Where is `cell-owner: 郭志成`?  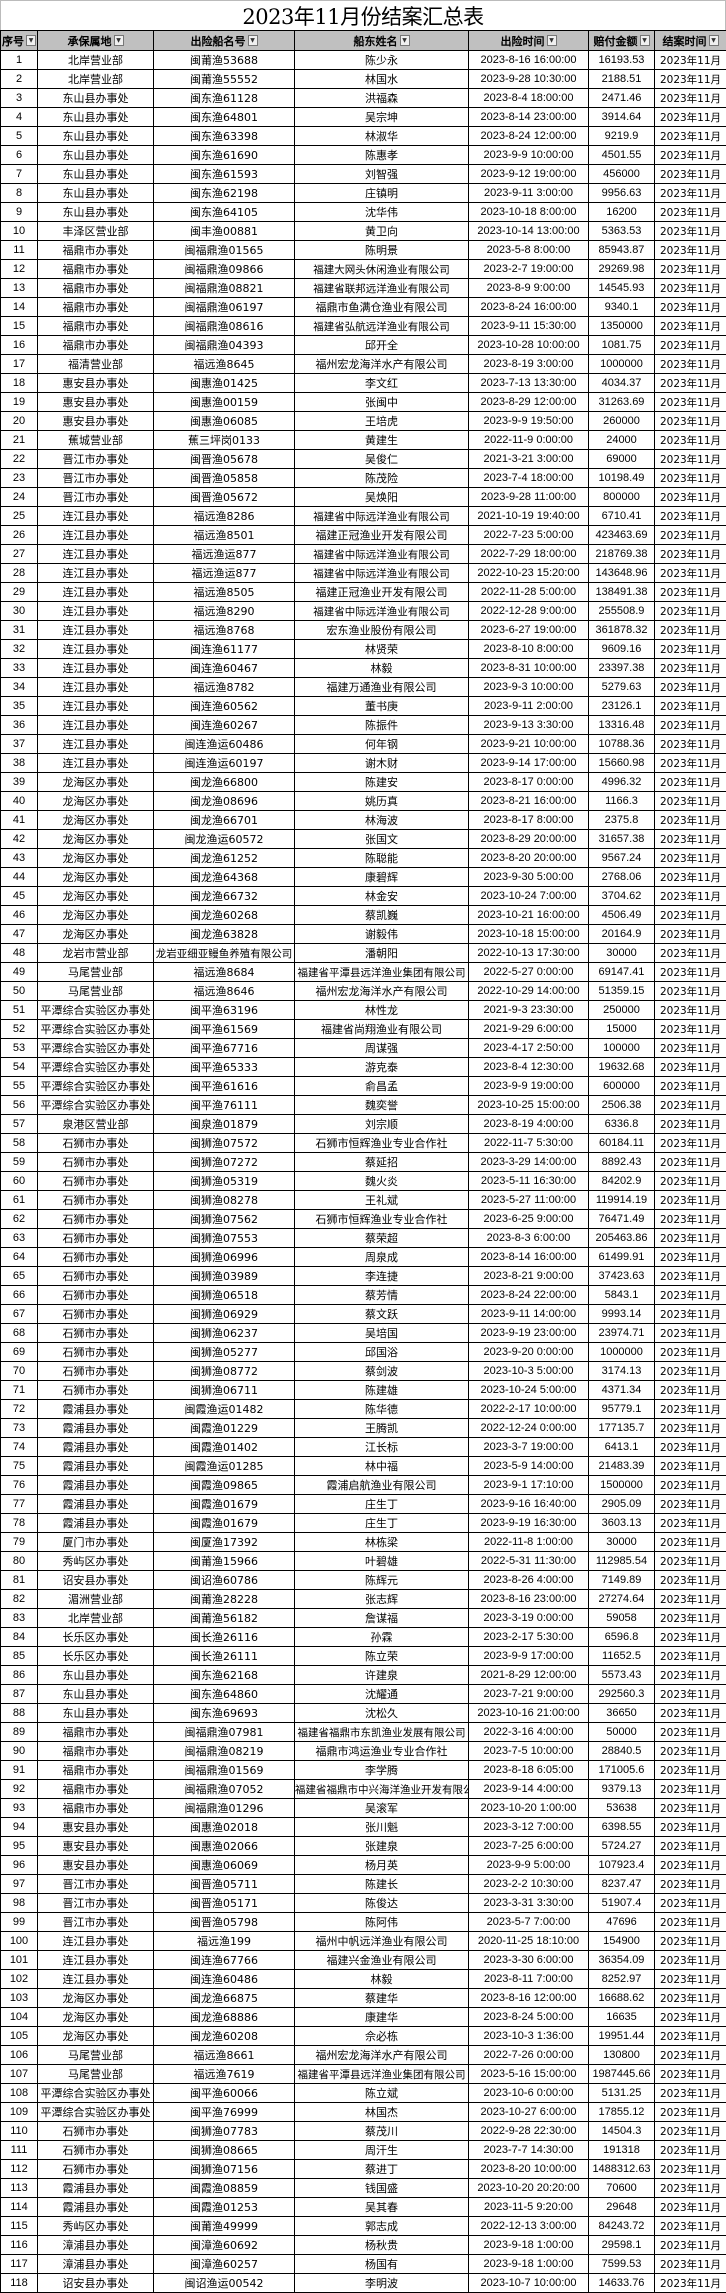
cell-owner: 郭志成 is located at coordinates (382, 2226).